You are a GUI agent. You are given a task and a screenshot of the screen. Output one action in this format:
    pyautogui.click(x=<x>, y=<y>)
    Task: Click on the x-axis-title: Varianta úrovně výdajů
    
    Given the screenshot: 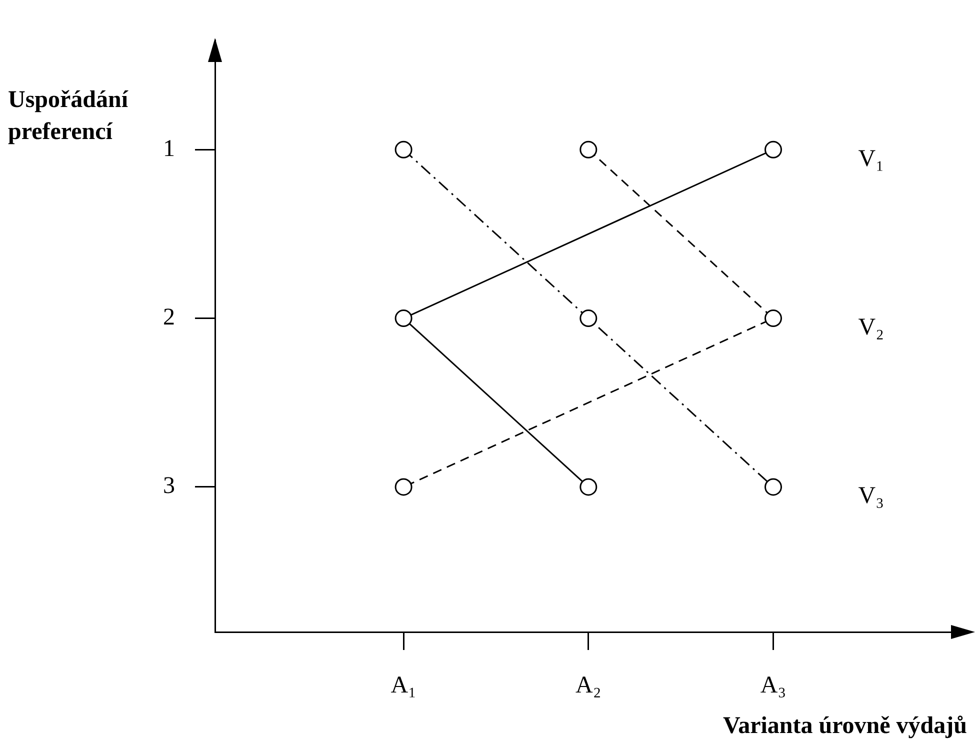 What is the action you would take?
    pyautogui.click(x=844, y=726)
    